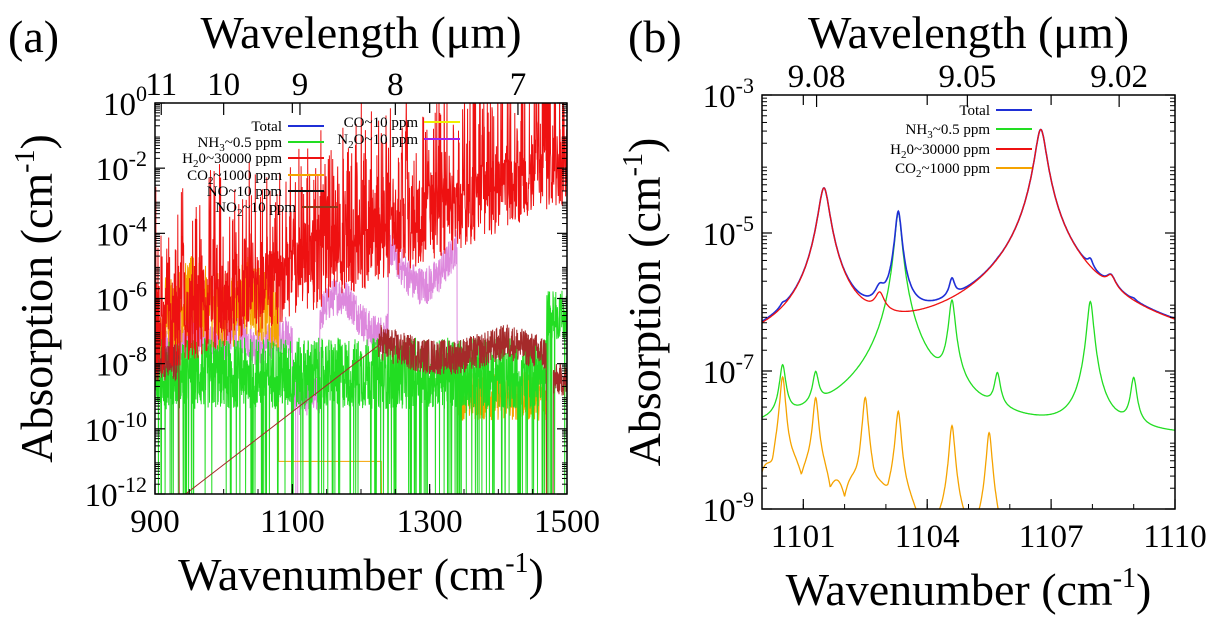 The height and width of the screenshot is (617, 1217). Describe the element at coordinates (728, 94) in the screenshot. I see `y-tick-label: 10⁻³` at that location.